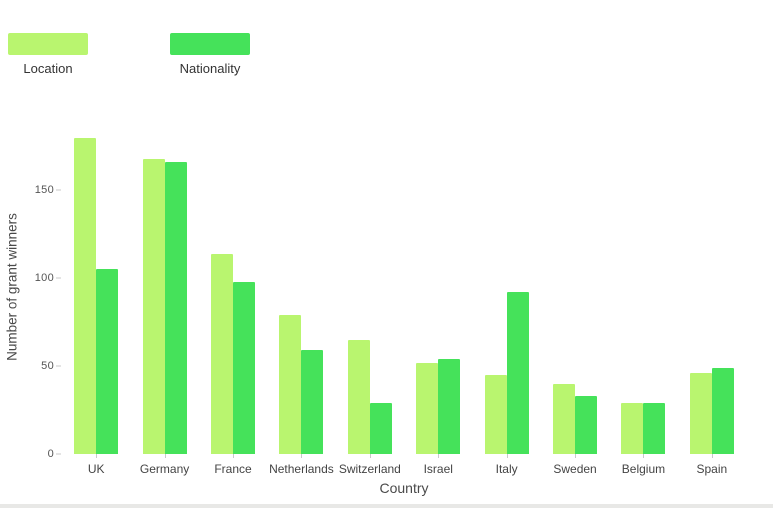 The height and width of the screenshot is (508, 773). What do you see at coordinates (438, 287) in the screenshot?
I see `bar-group-israel` at bounding box center [438, 287].